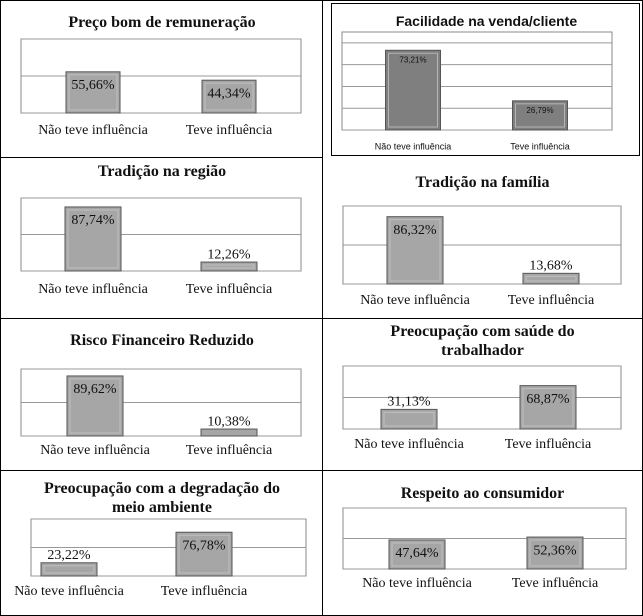 This screenshot has height=616, width=643. I want to click on value-label: 23,22%, so click(69, 555).